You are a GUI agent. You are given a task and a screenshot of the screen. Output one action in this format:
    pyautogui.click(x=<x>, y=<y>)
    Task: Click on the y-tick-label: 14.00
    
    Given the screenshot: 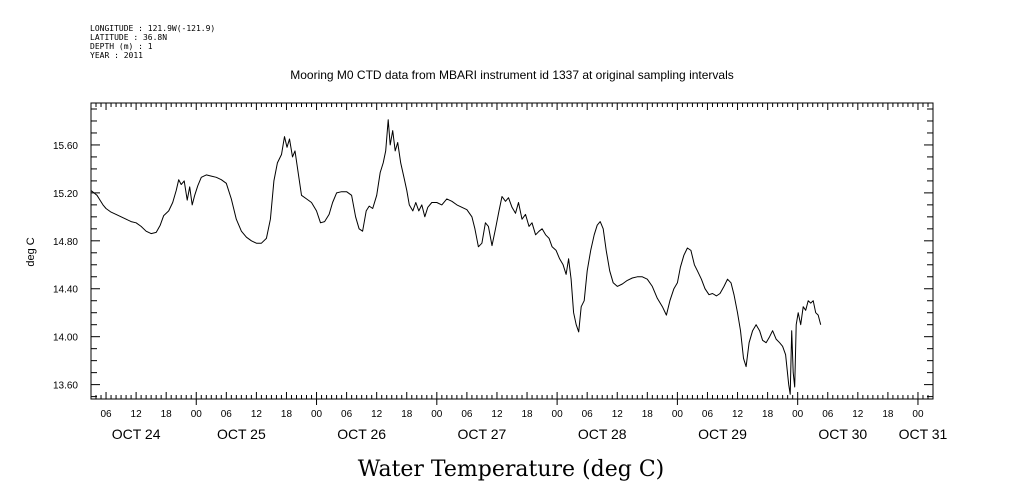 What is the action you would take?
    pyautogui.click(x=65, y=338)
    